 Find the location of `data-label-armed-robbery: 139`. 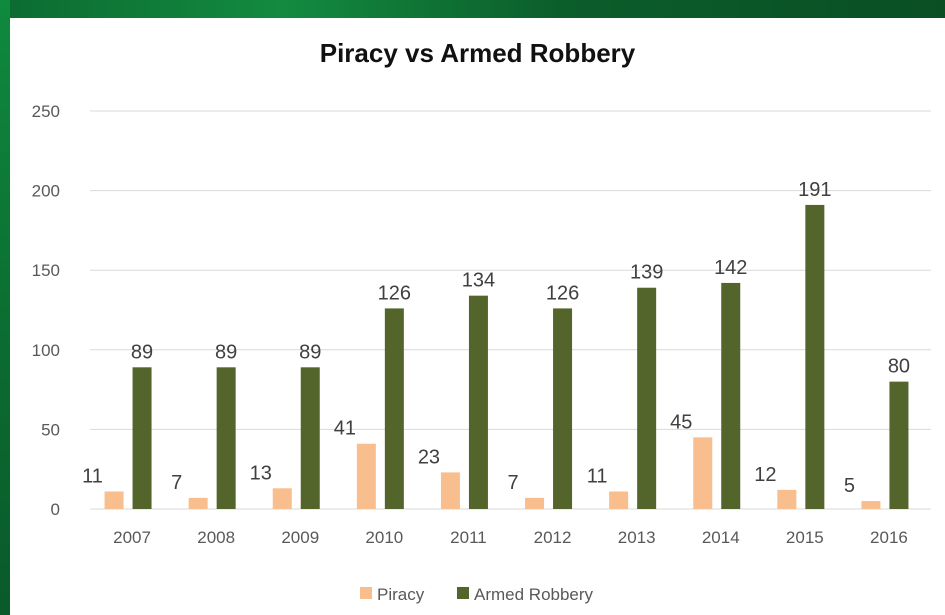

data-label-armed-robbery: 139 is located at coordinates (646, 273).